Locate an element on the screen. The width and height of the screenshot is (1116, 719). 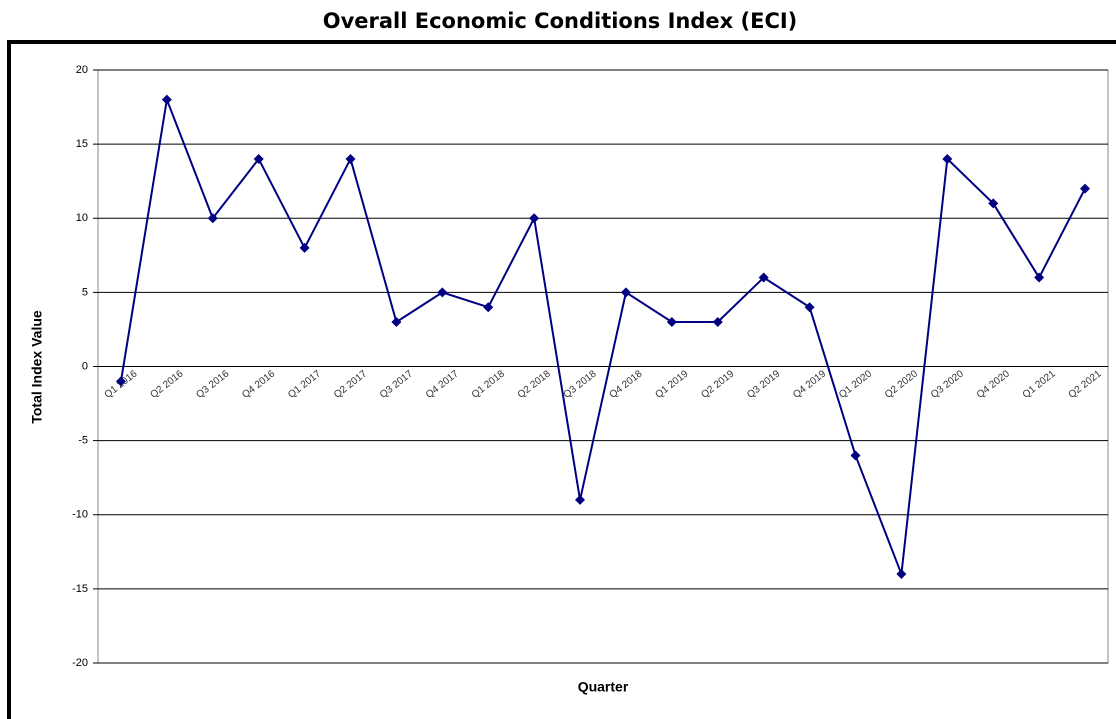
x-tick-label: Q1 2021 is located at coordinates (1039, 384).